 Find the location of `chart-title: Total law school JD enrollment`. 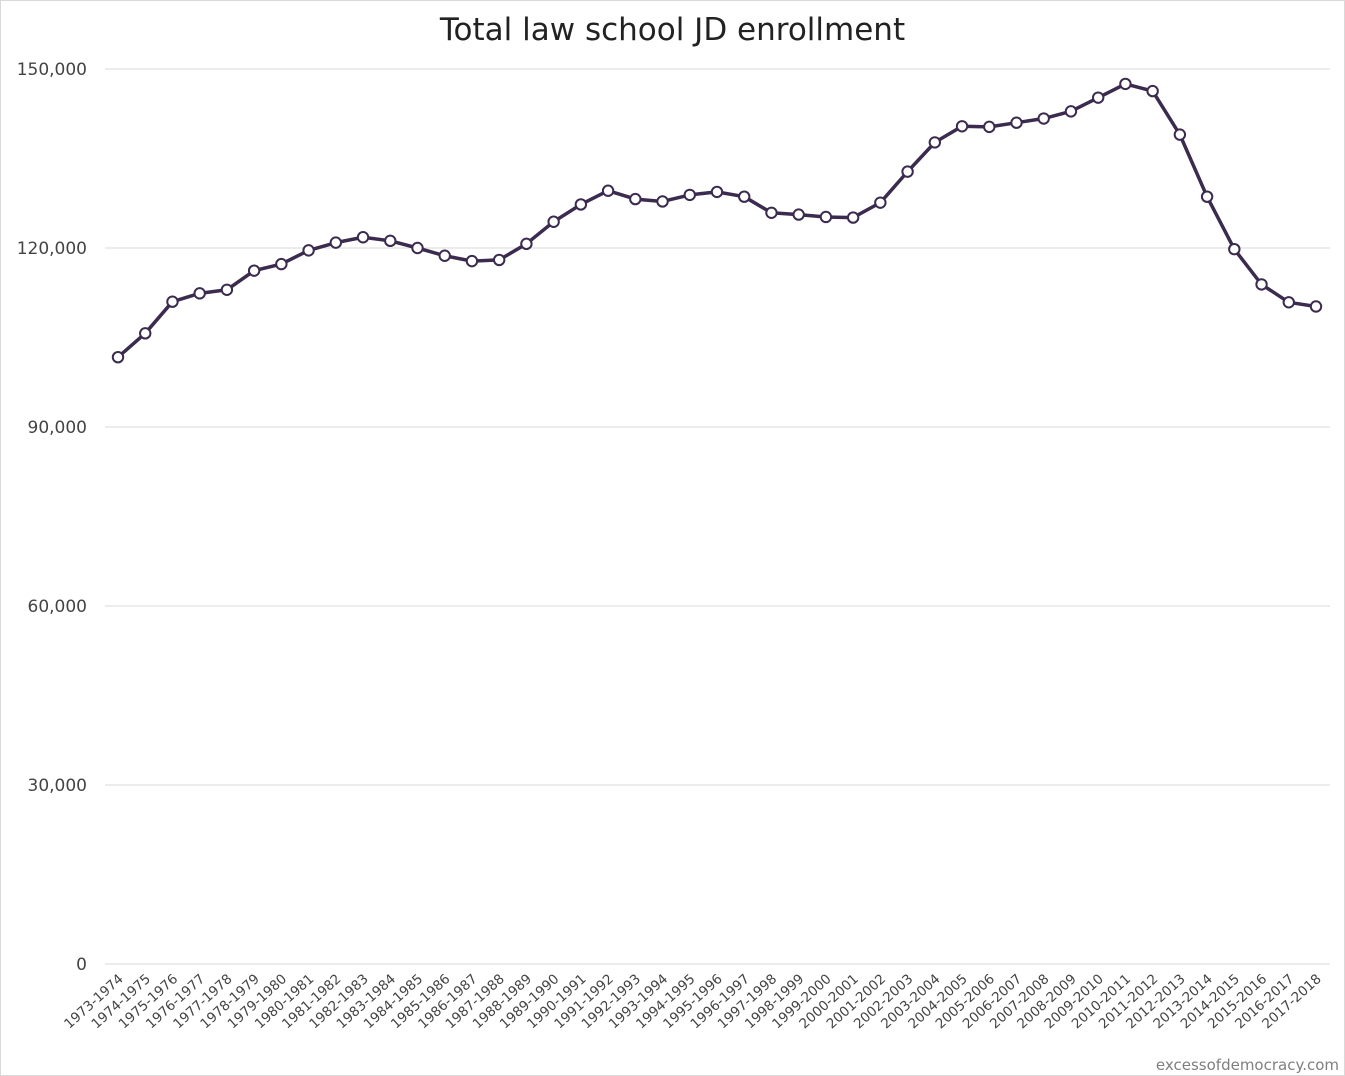

chart-title: Total law school JD enrollment is located at coordinates (672, 30).